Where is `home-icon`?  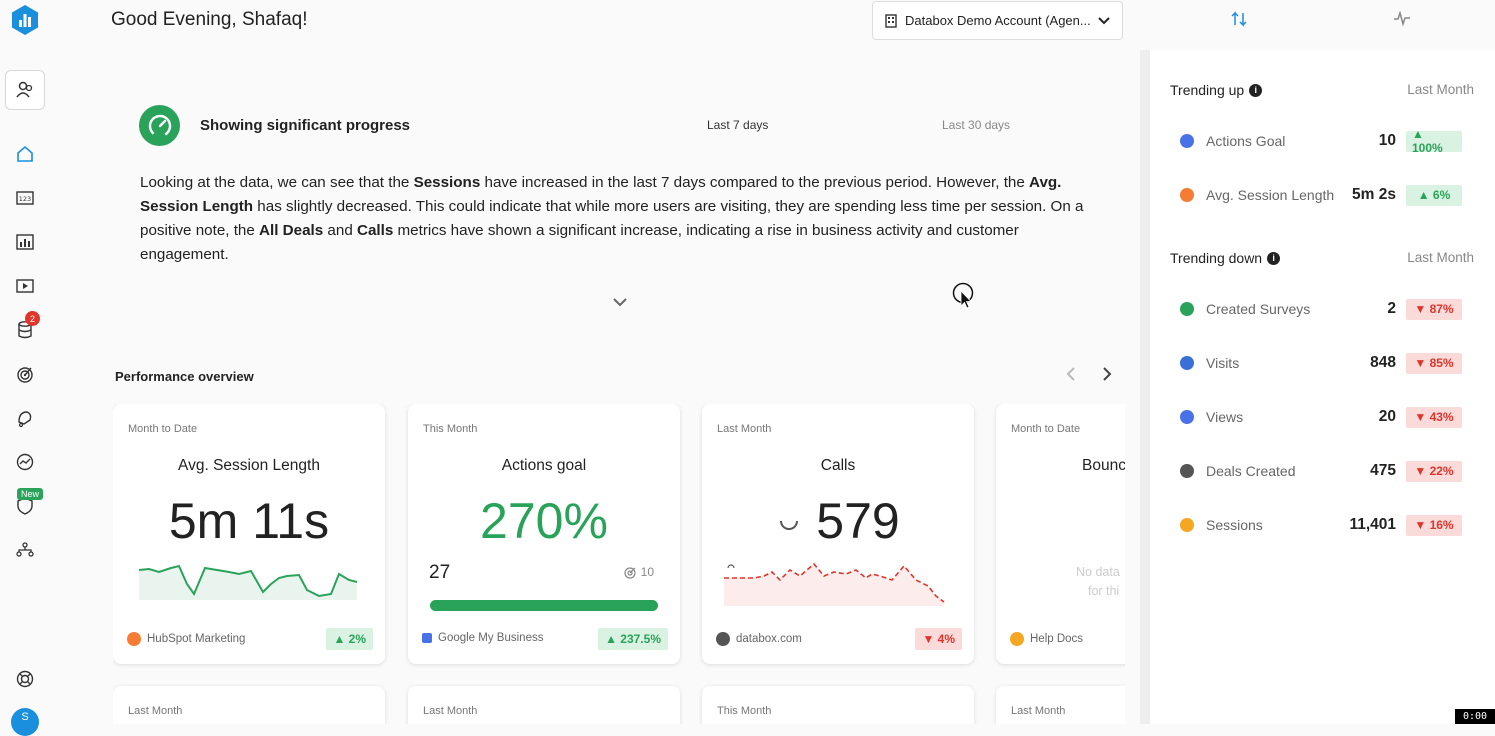 home-icon is located at coordinates (25, 154).